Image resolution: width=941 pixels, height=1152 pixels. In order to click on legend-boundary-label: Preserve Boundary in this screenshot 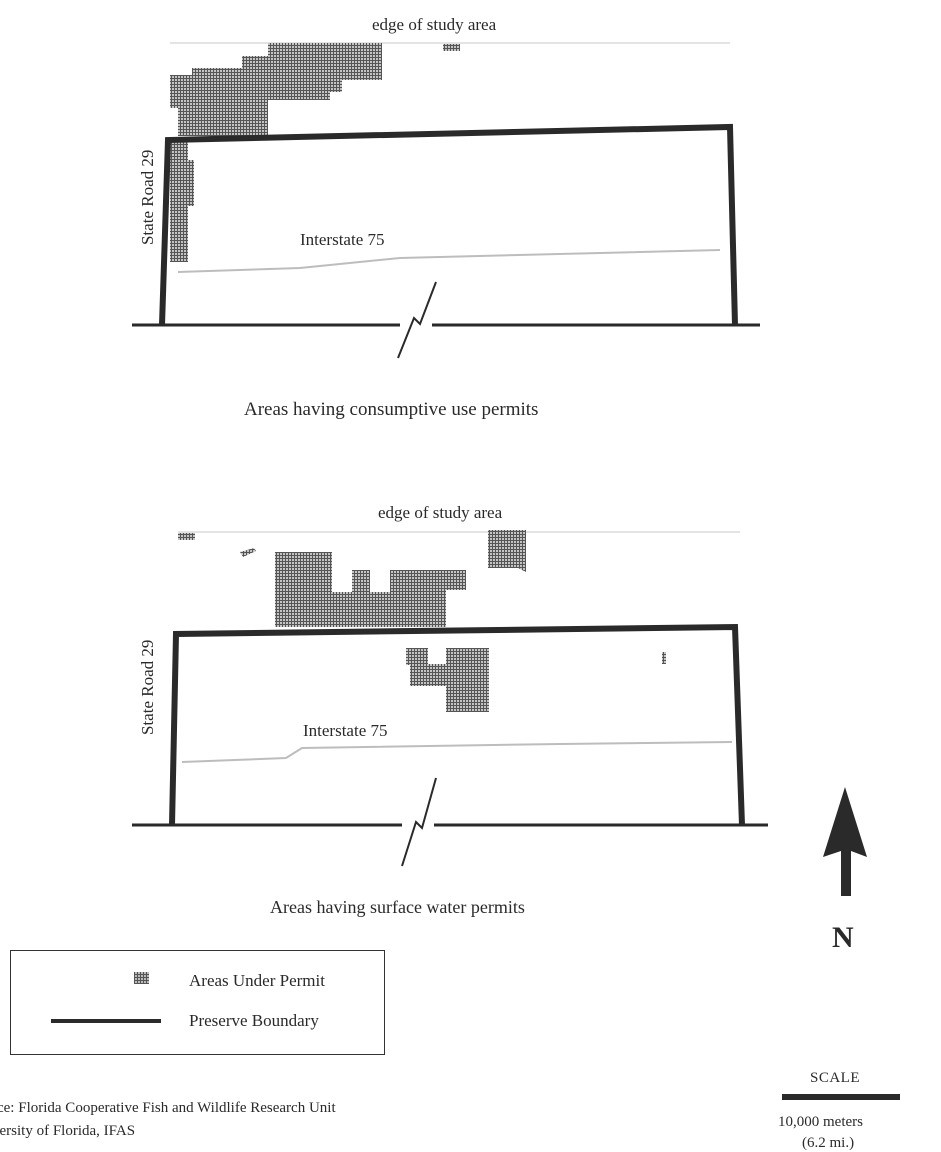, I will do `click(254, 1020)`.